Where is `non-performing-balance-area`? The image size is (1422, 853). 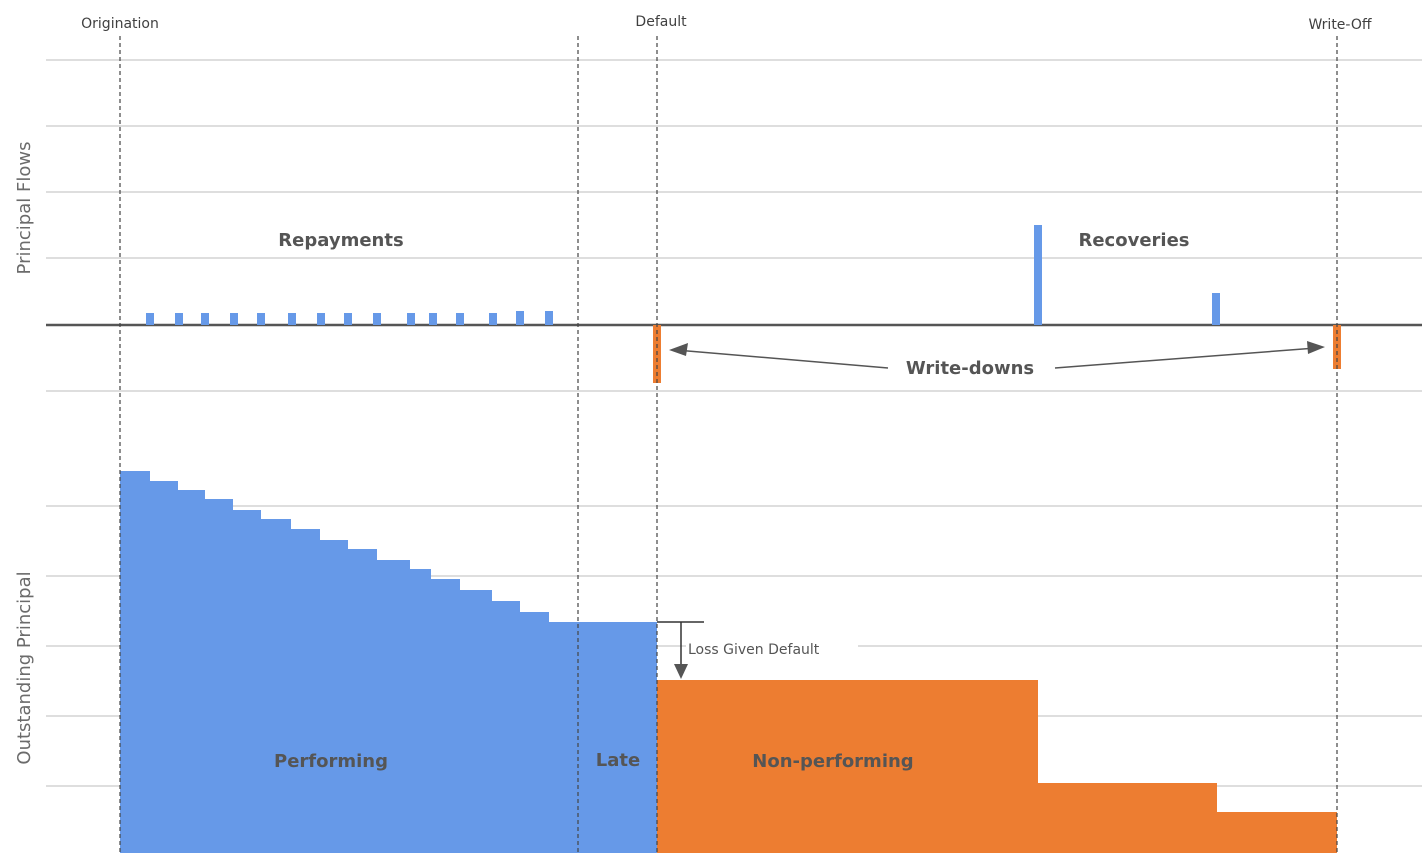 non-performing-balance-area is located at coordinates (997, 766).